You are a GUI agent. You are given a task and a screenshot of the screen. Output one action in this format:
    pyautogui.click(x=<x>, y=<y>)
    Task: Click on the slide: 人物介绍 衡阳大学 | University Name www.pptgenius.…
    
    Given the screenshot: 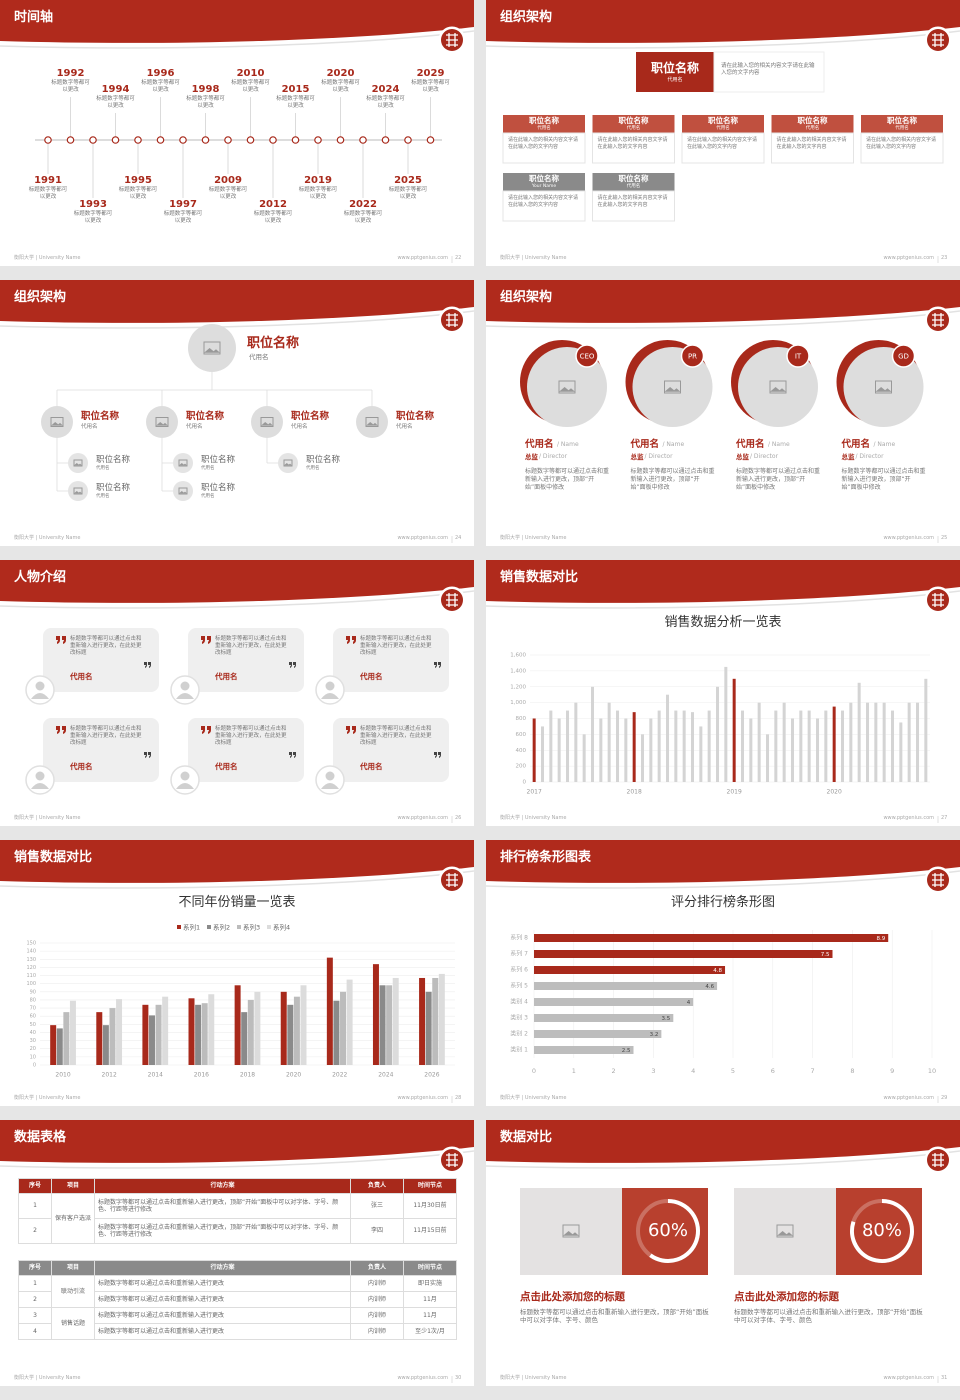 What is the action you would take?
    pyautogui.click(x=237, y=693)
    